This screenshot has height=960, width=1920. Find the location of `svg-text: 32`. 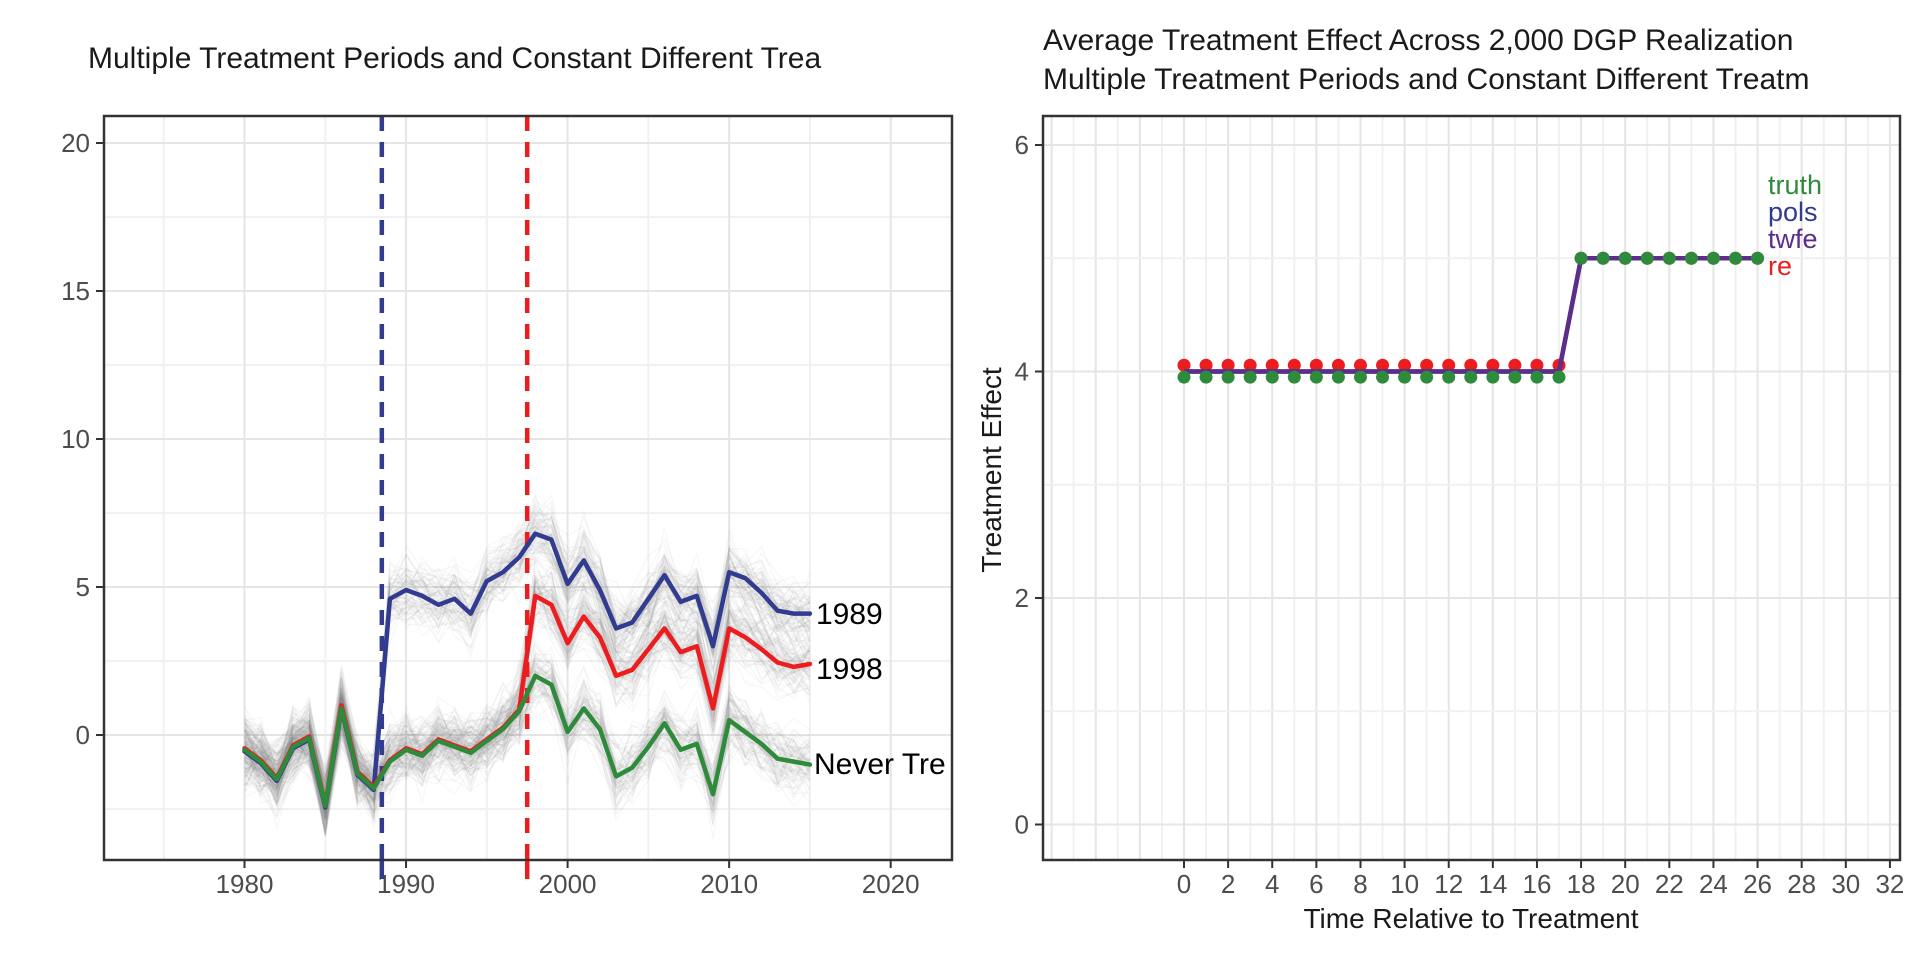

svg-text: 32 is located at coordinates (1889, 884).